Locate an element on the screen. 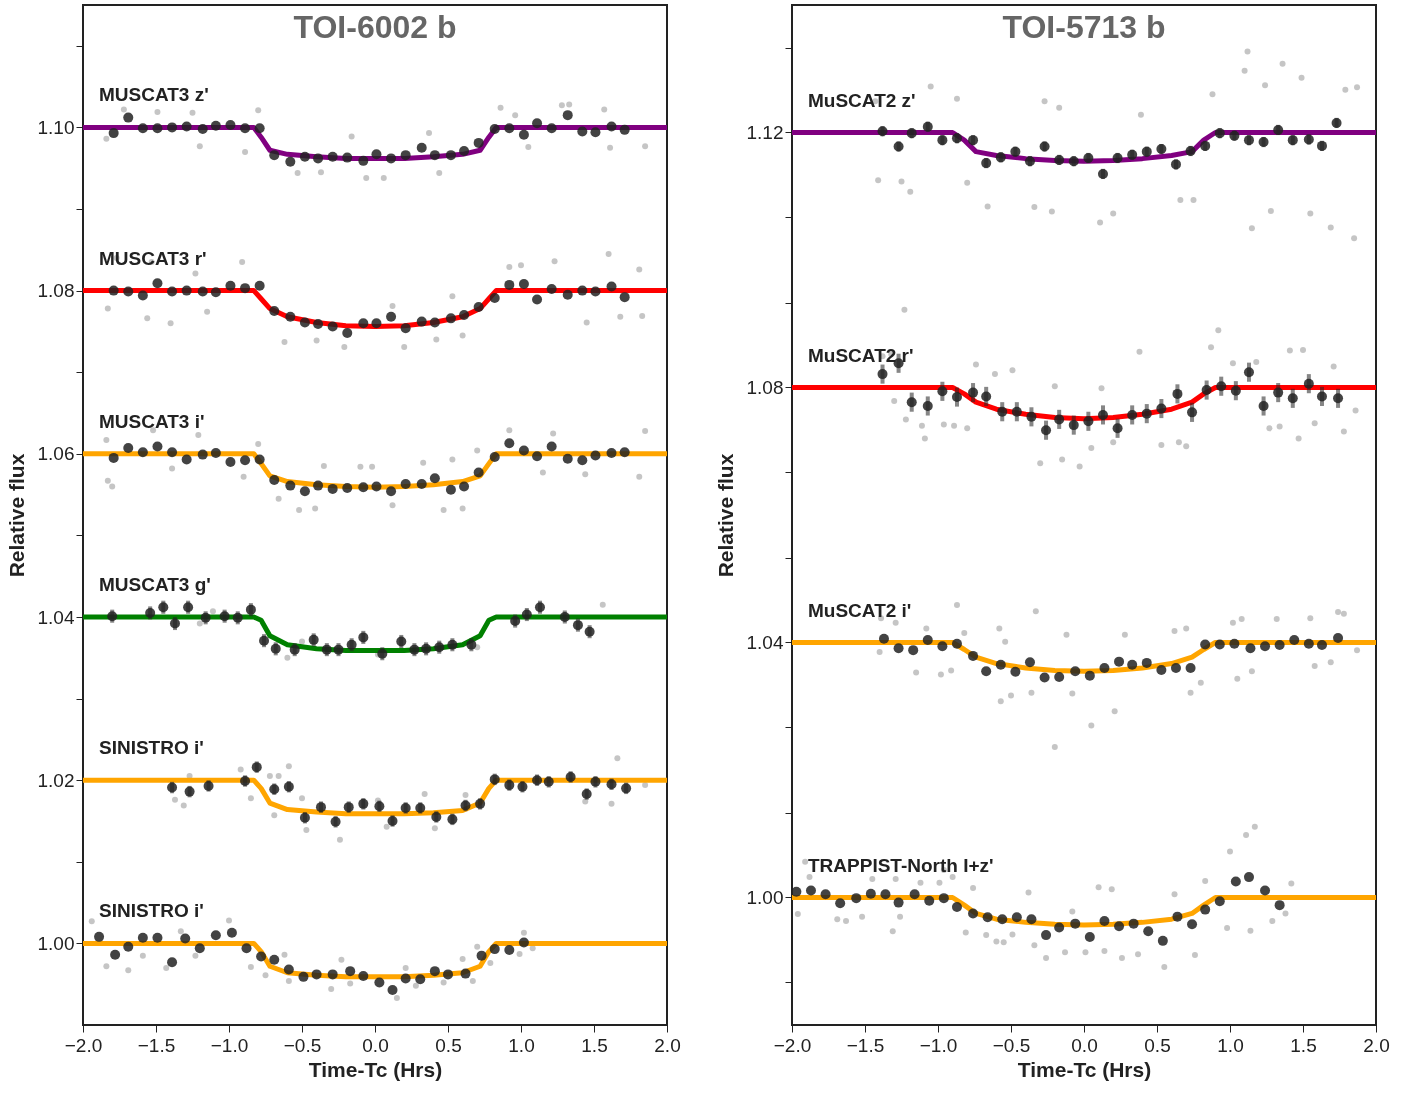 The image size is (1425, 1097). series-label: MuSCAT2 r' is located at coordinates (861, 355).